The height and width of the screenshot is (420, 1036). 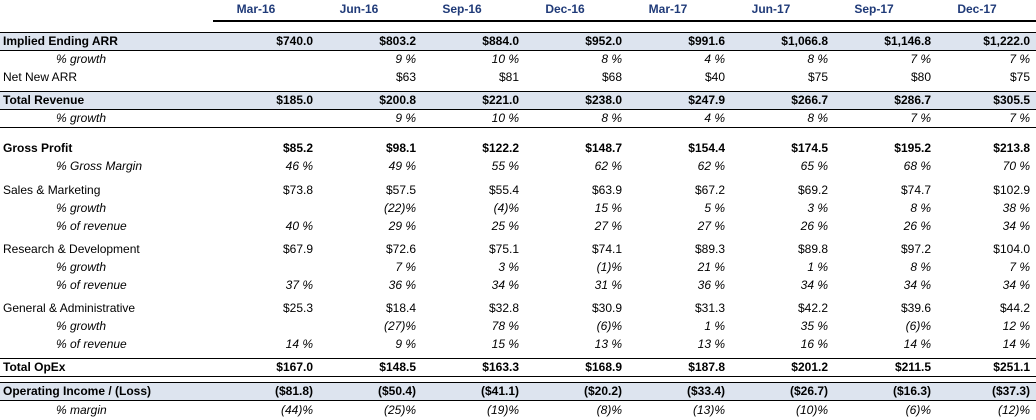 What do you see at coordinates (296, 410) in the screenshot?
I see `cell-value: (44)%` at bounding box center [296, 410].